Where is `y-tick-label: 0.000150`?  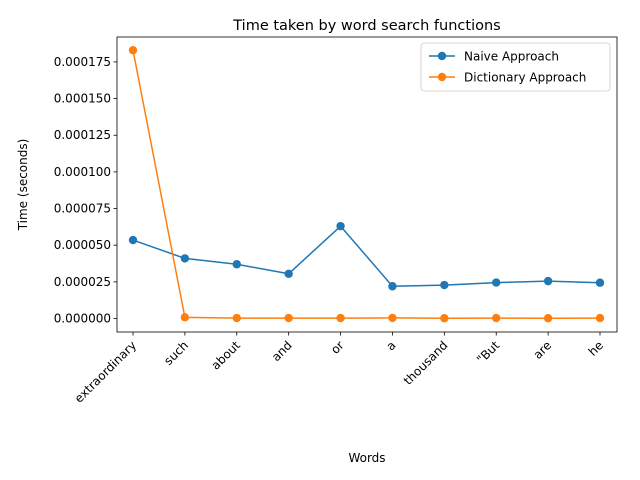
y-tick-label: 0.000150 is located at coordinates (82, 99).